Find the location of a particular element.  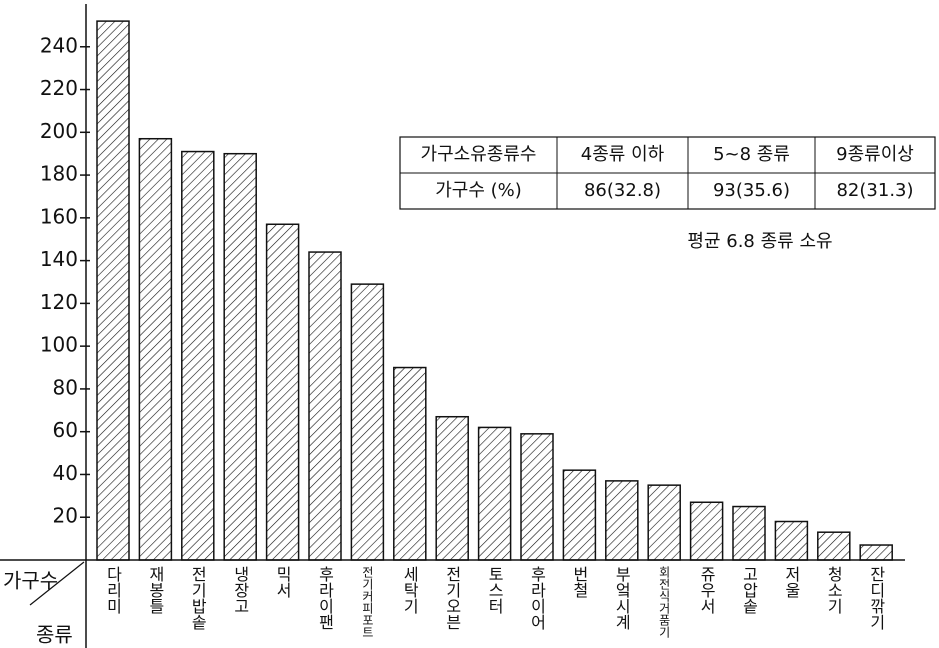

y-tick-label: 80 is located at coordinates (65, 387).